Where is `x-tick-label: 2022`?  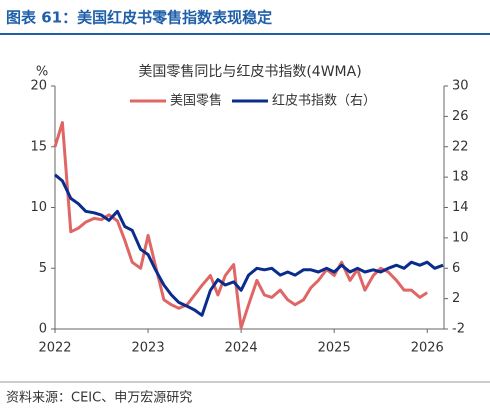 x-tick-label: 2022 is located at coordinates (54, 348).